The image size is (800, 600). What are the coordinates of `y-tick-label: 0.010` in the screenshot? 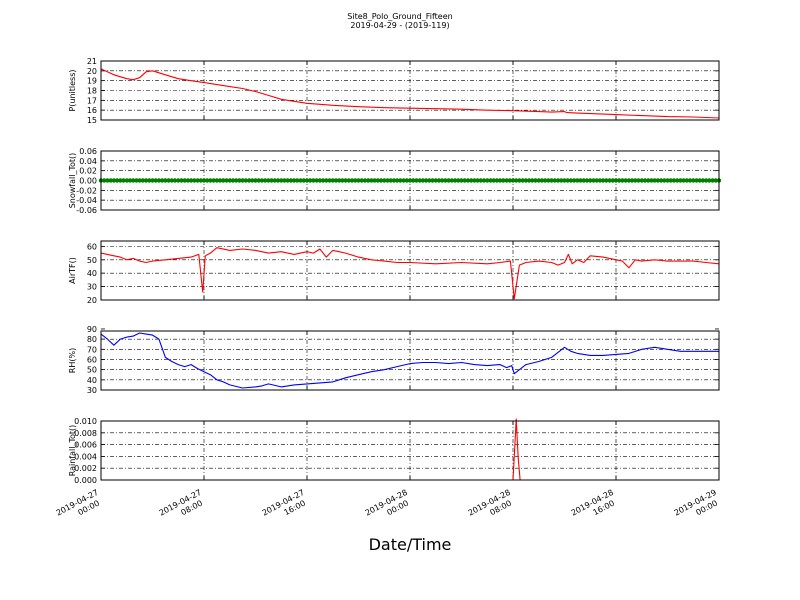 It's located at (85, 421).